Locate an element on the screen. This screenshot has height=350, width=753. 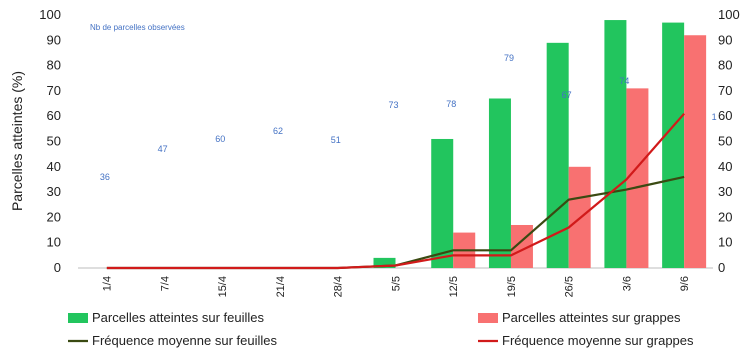
parcel-count-label: 62 is located at coordinates (278, 131).